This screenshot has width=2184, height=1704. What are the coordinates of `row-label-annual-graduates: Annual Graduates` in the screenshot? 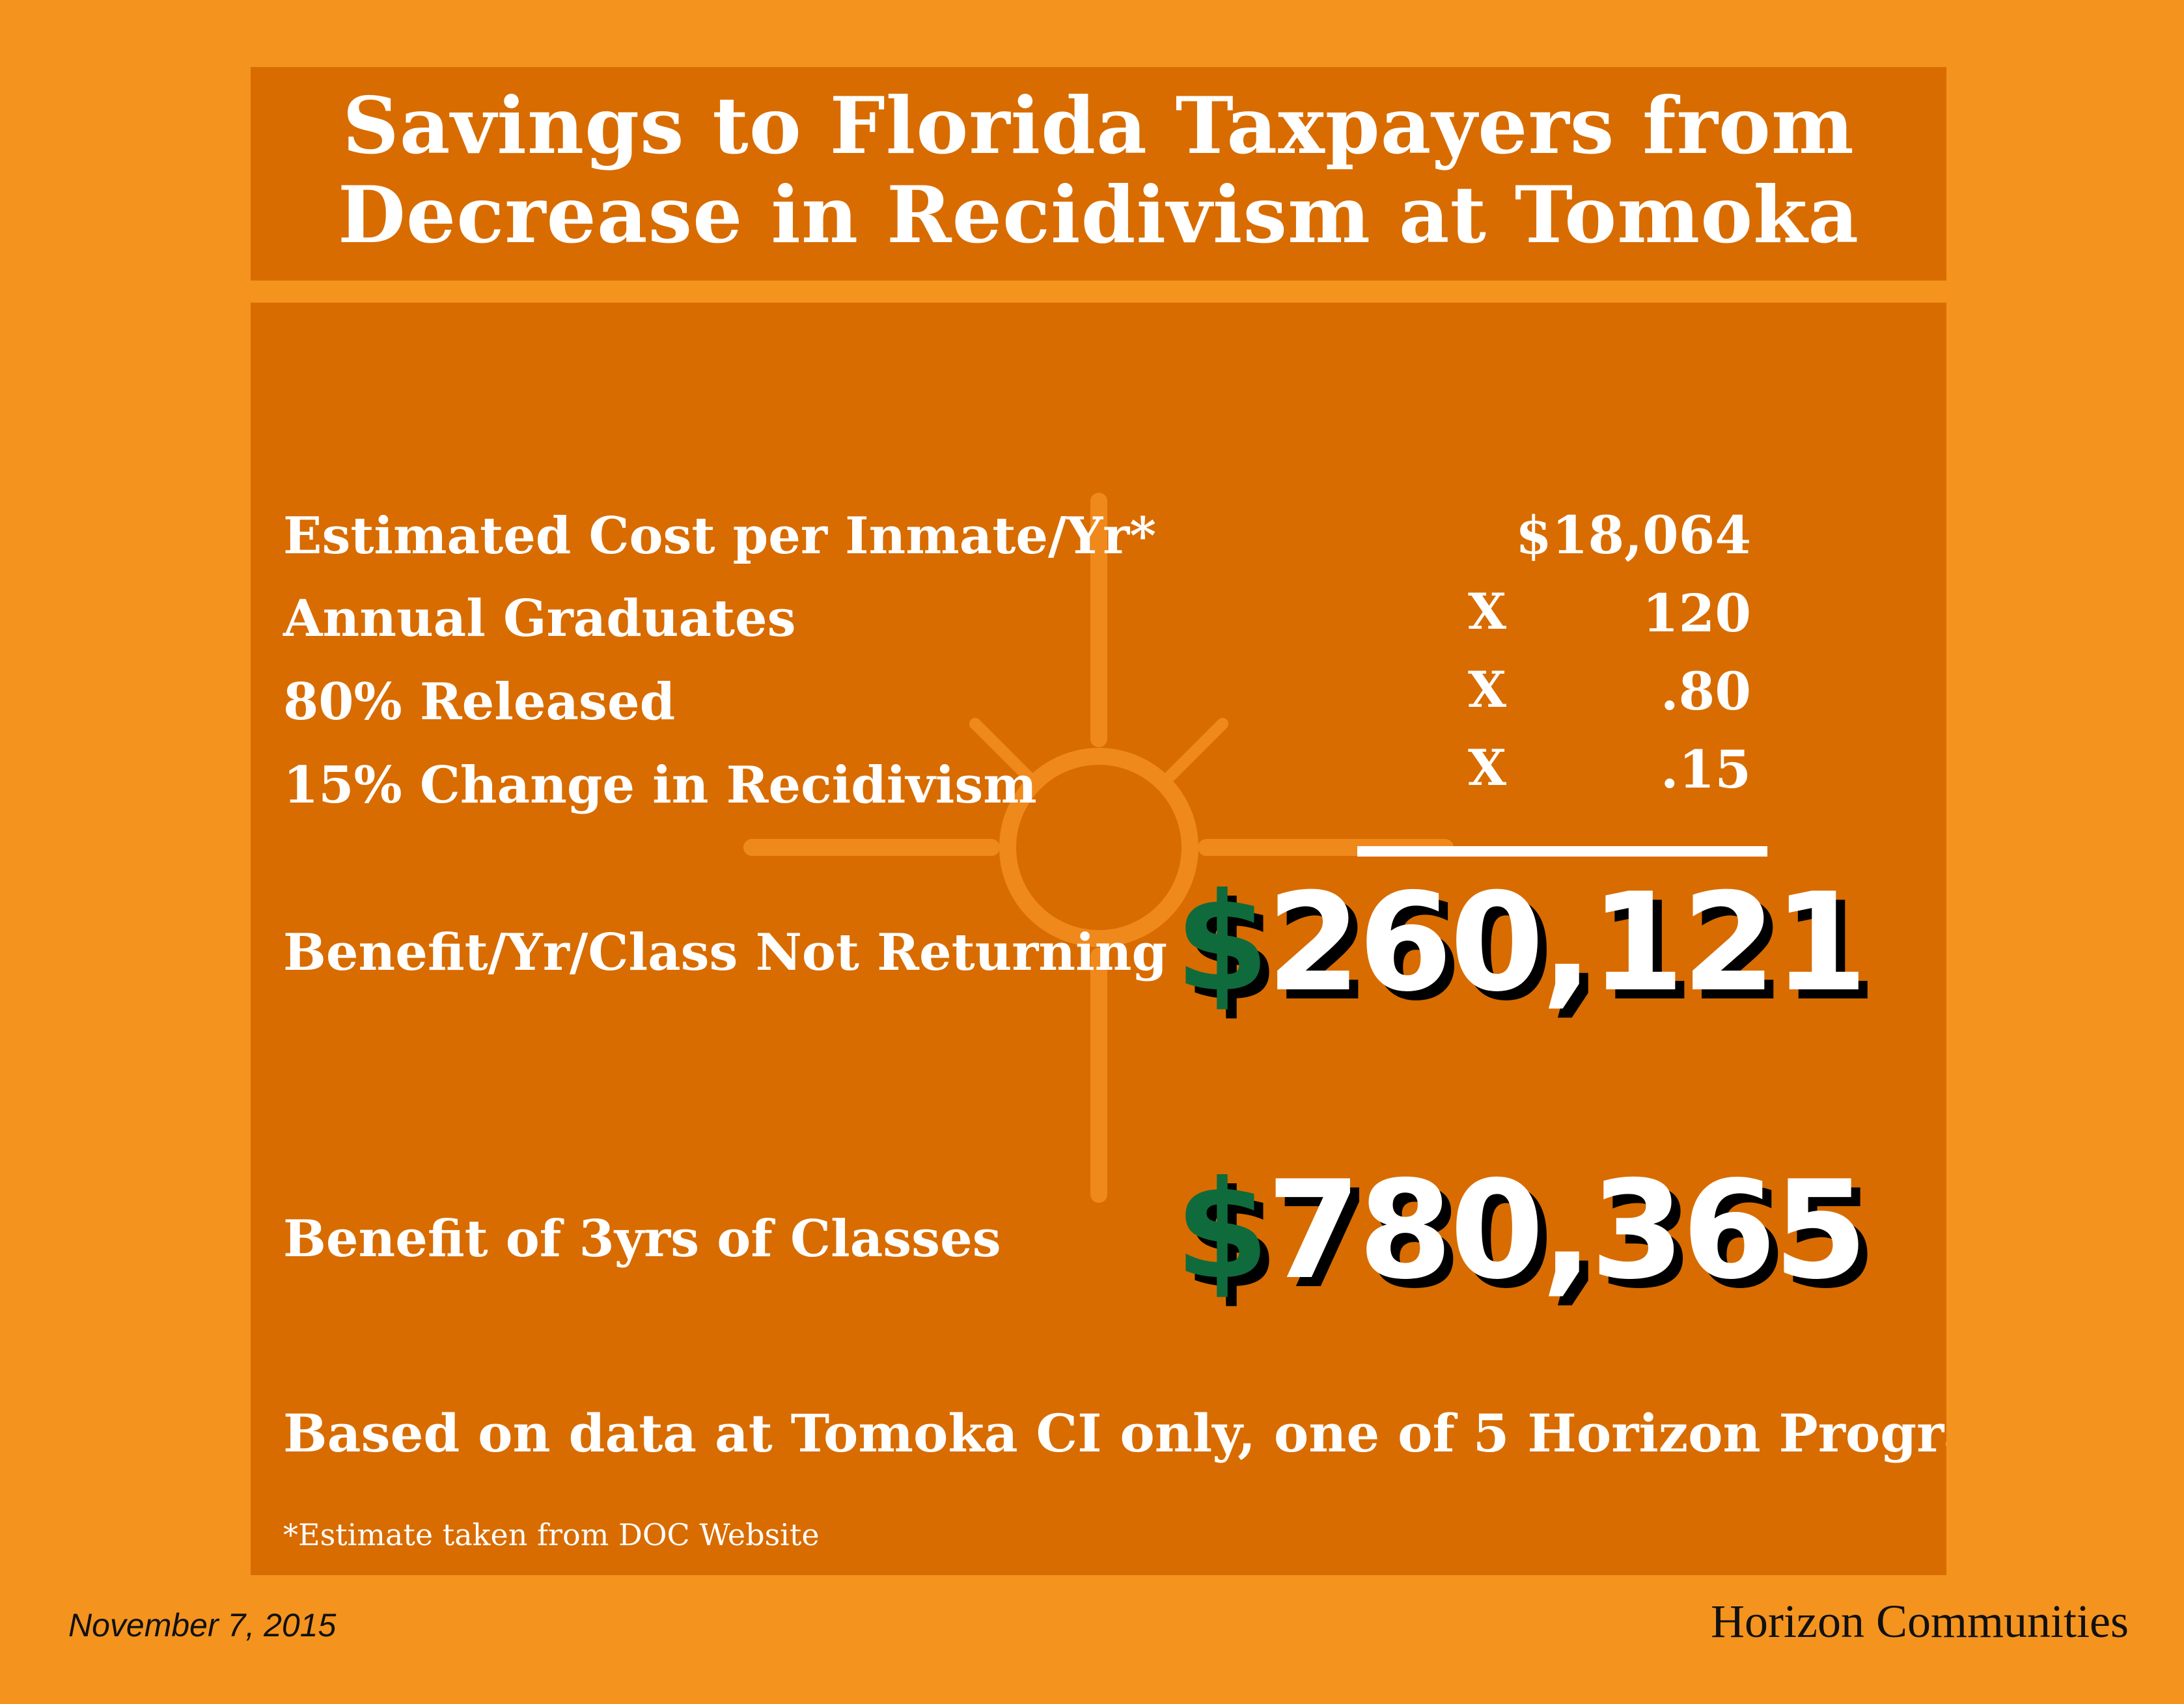 It's located at (539, 618).